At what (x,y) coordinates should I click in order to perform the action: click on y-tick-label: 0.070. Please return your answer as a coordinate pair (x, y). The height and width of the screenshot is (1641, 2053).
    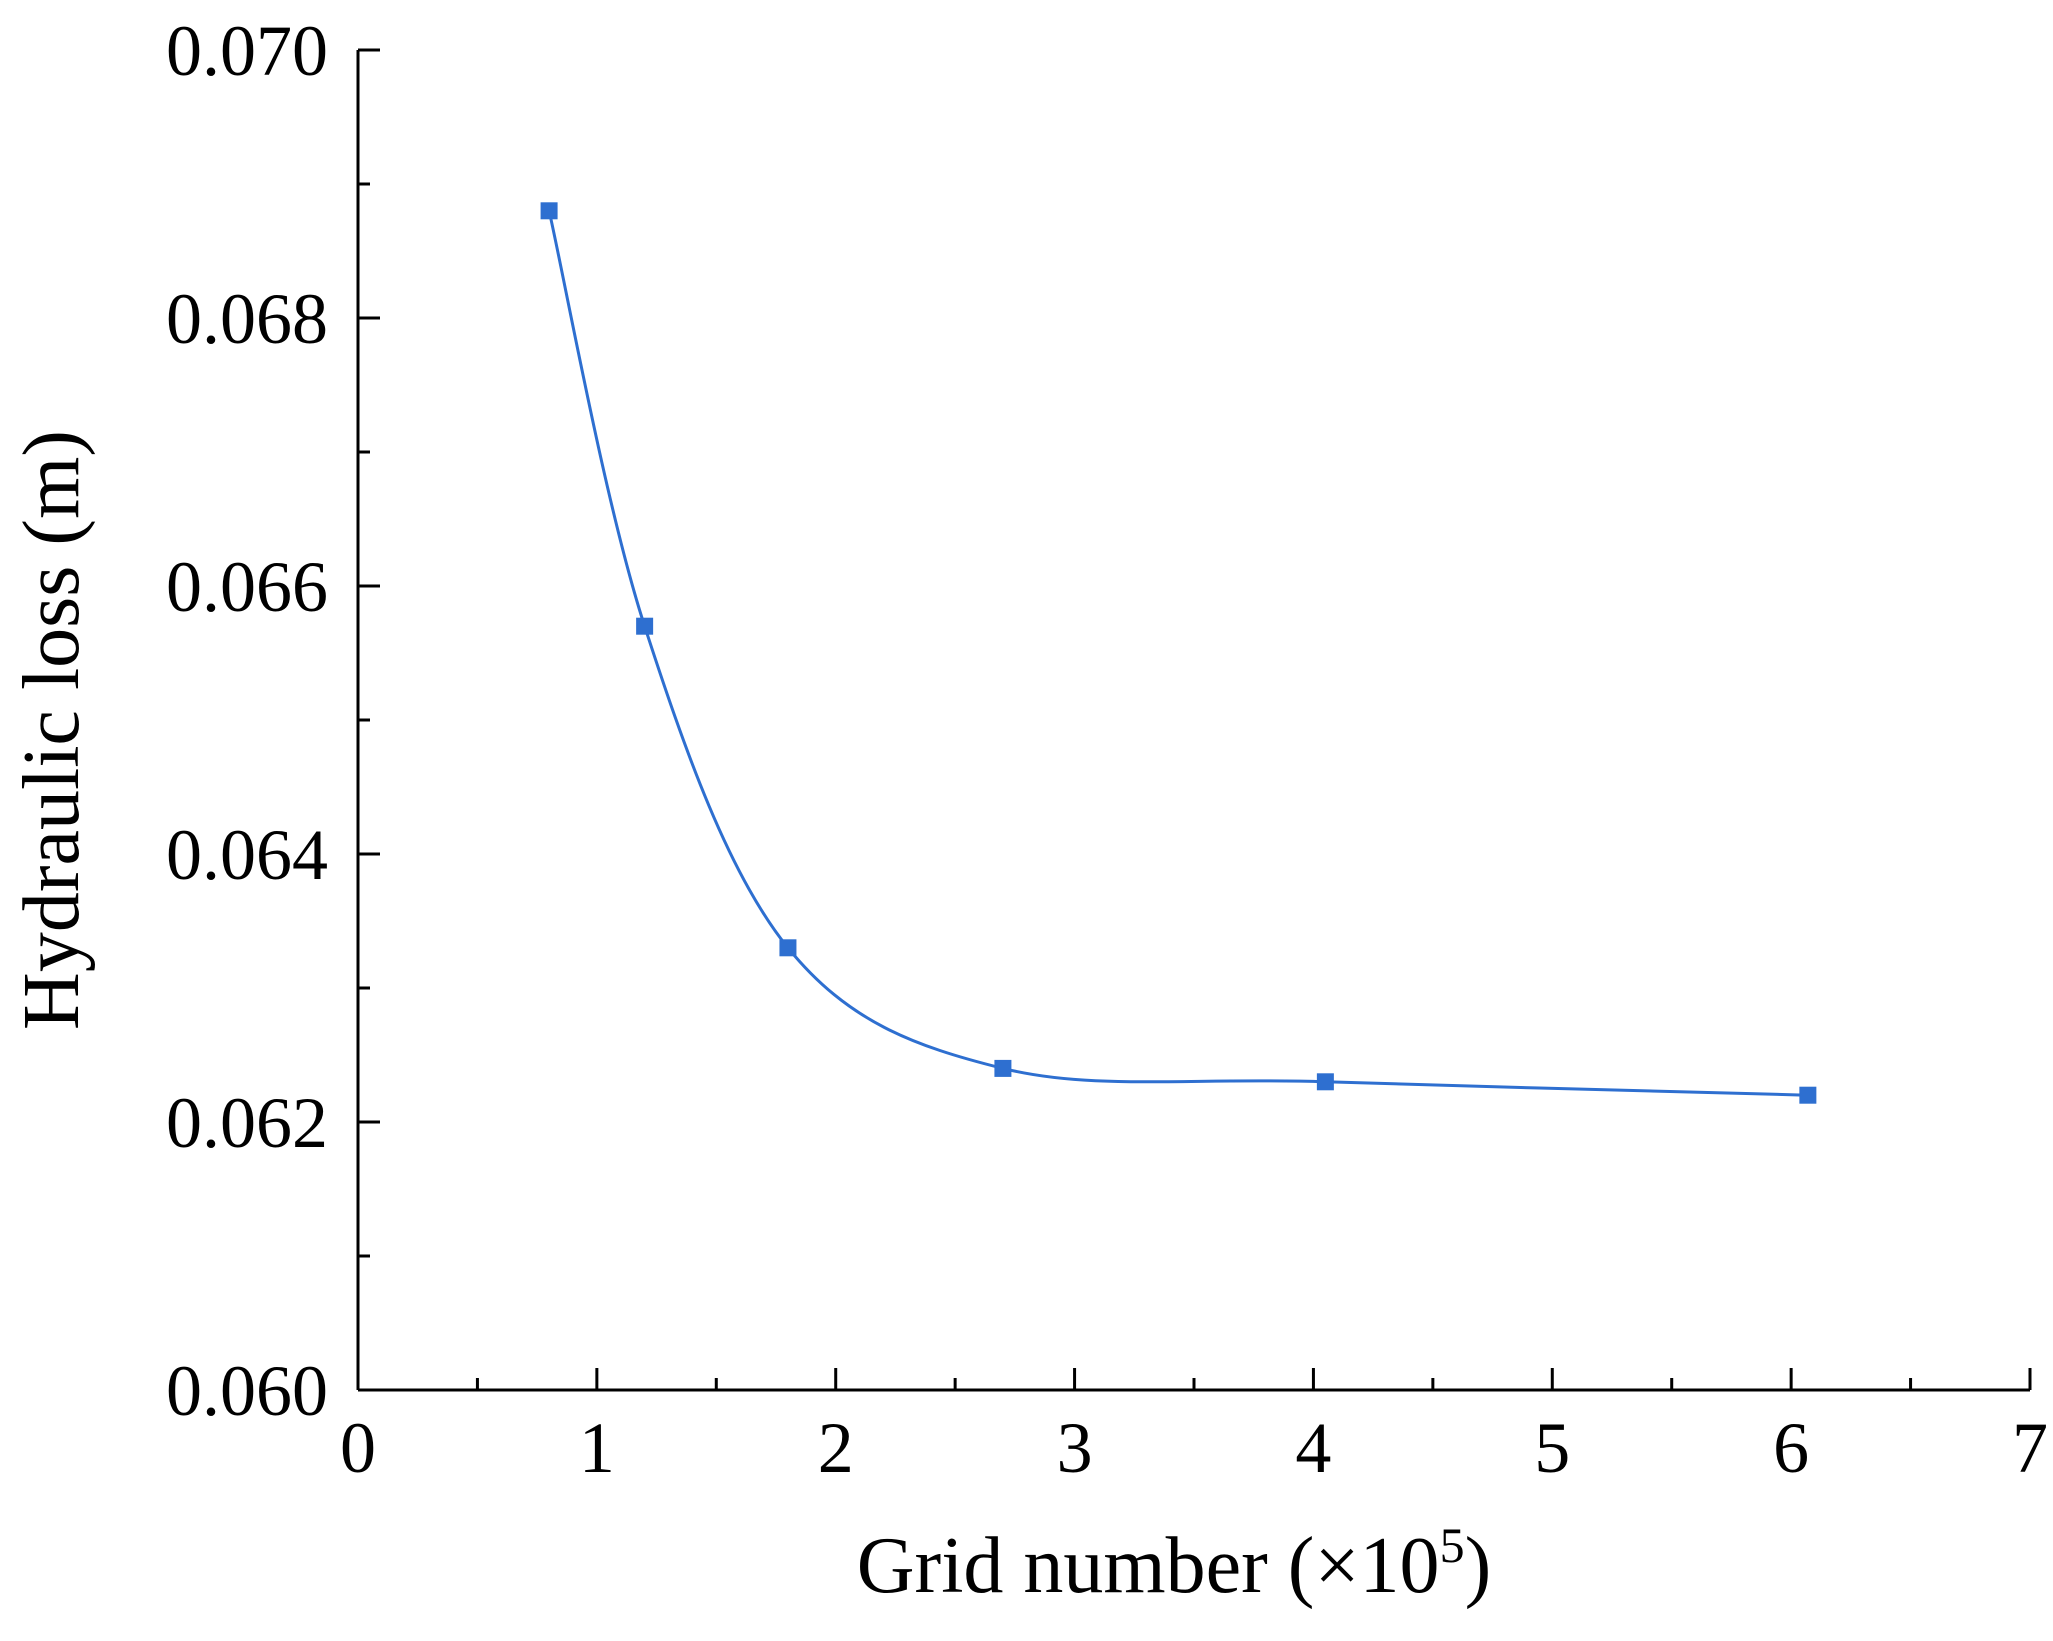
    Looking at the image, I should click on (247, 51).